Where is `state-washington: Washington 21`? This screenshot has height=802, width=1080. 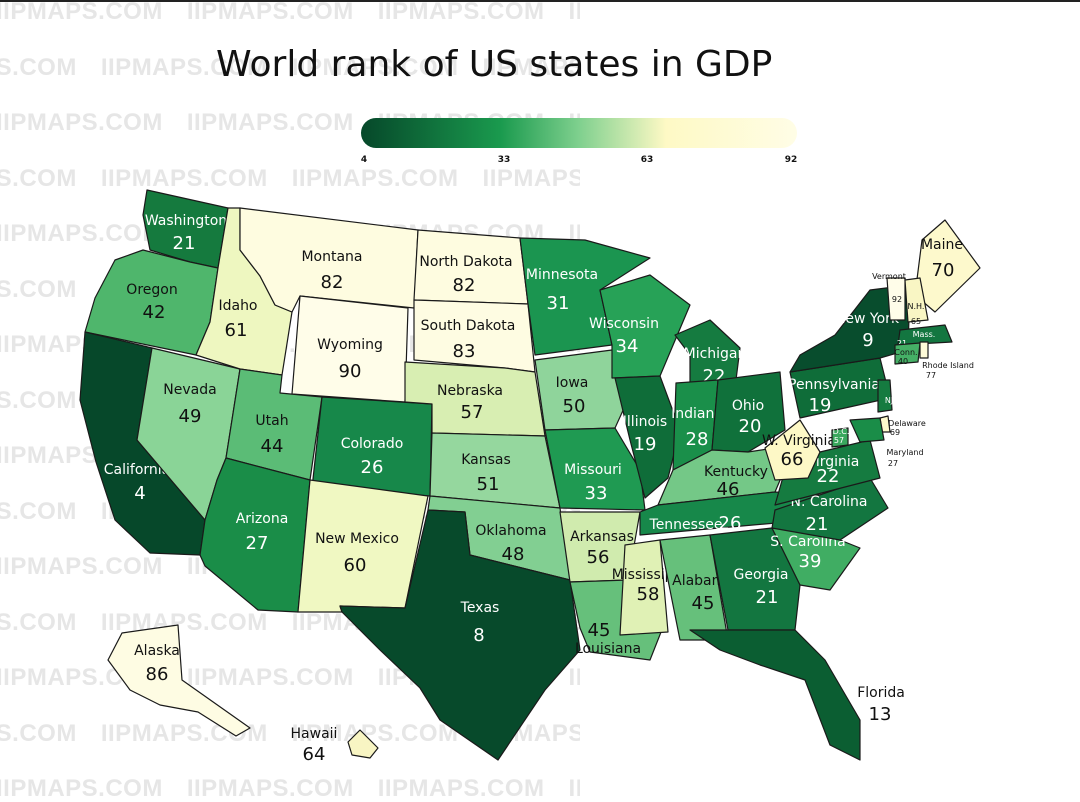
state-washington: Washington 21 is located at coordinates (185, 229).